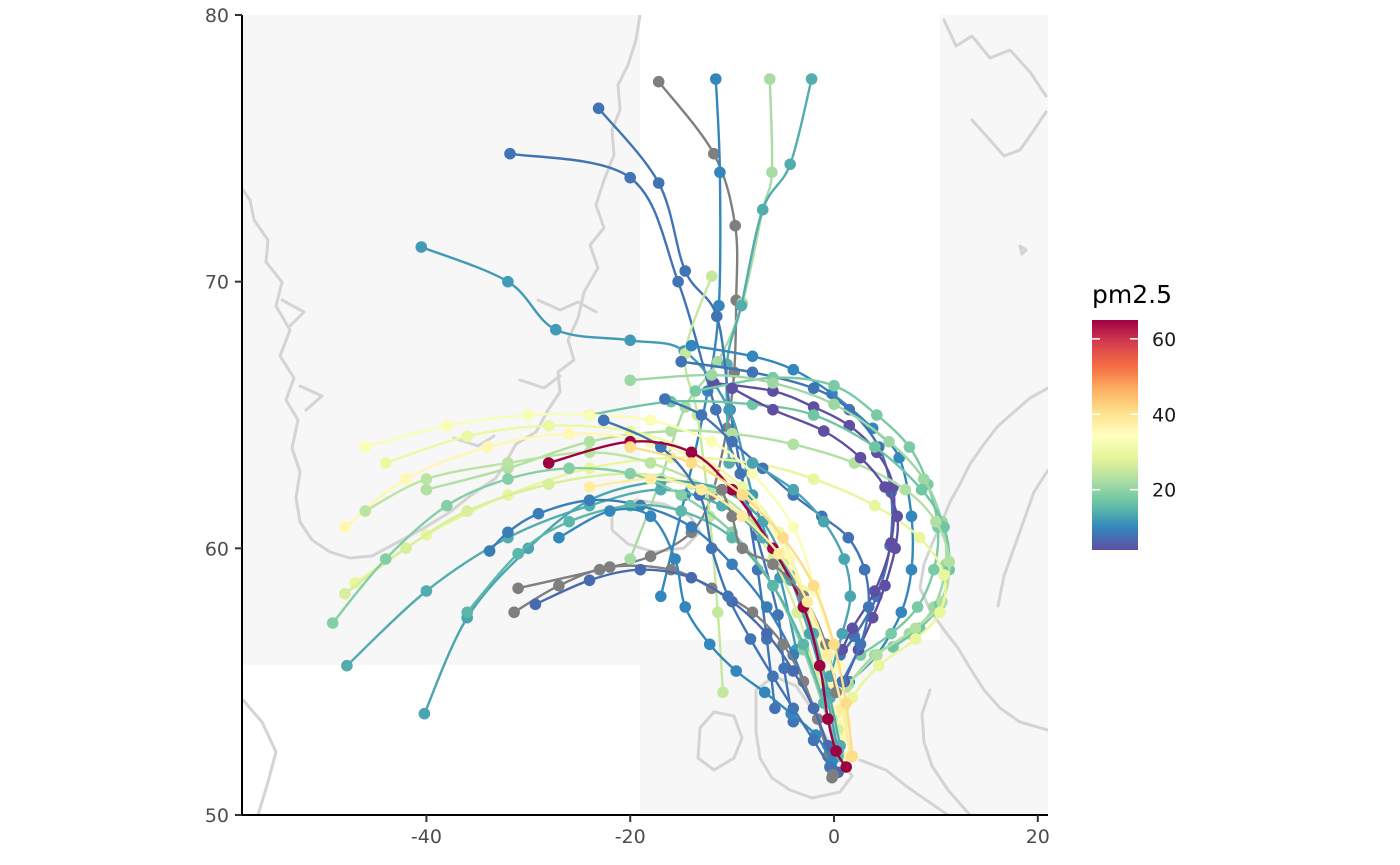 The width and height of the screenshot is (1400, 865). I want to click on y-tick-label: 80, so click(217, 16).